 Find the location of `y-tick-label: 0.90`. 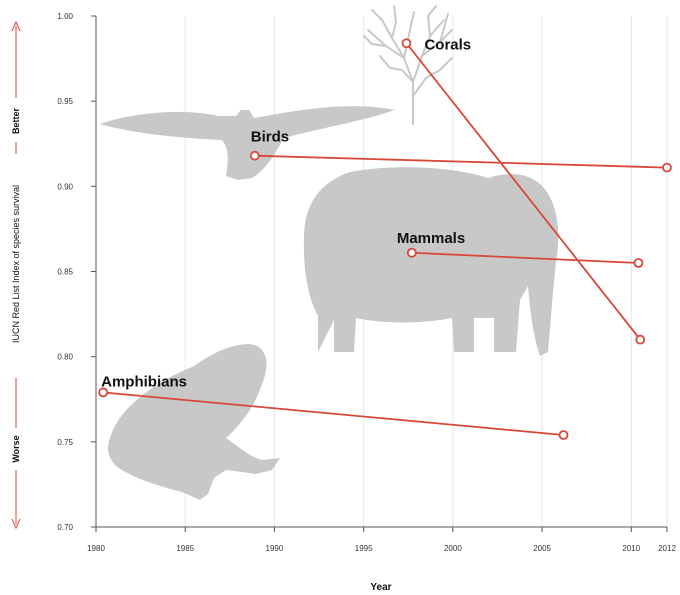

y-tick-label: 0.90 is located at coordinates (65, 186).